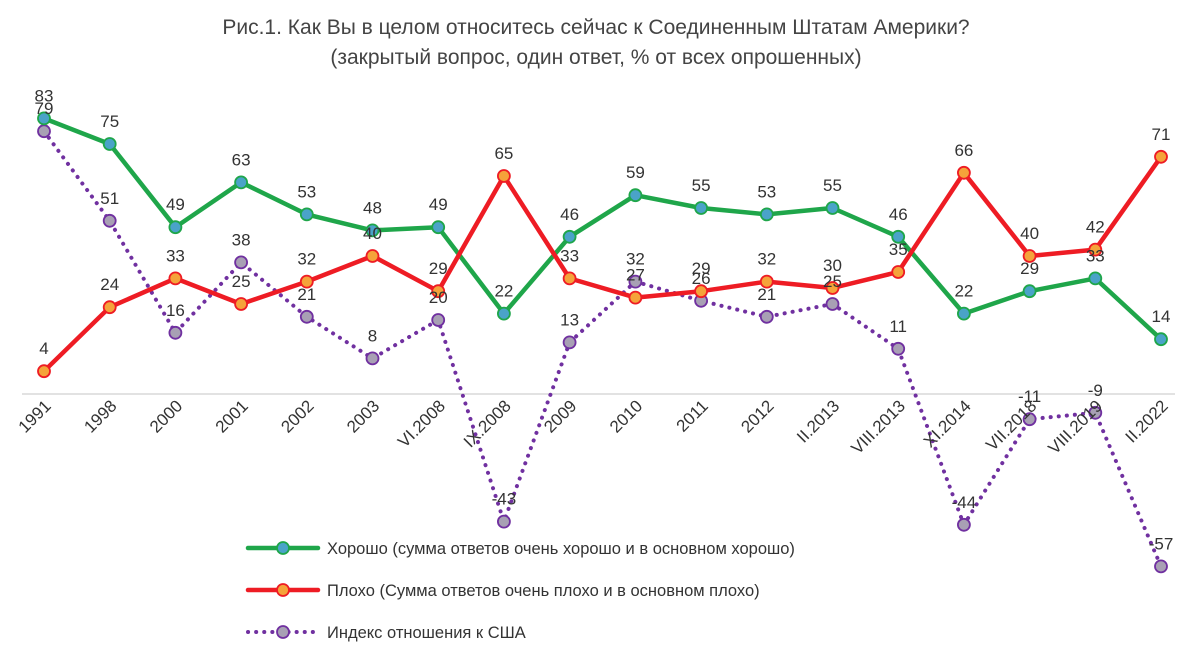 This screenshot has height=658, width=1192. I want to click on series-2-data-label: 33, so click(569, 255).